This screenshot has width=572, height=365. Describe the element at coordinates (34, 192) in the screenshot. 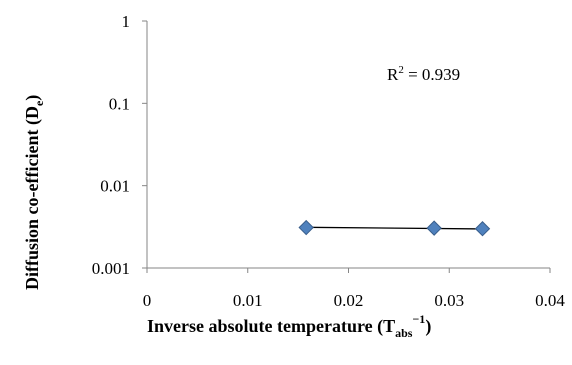

I see `y-axis-title: Diffusion co-efficient (De)` at that location.